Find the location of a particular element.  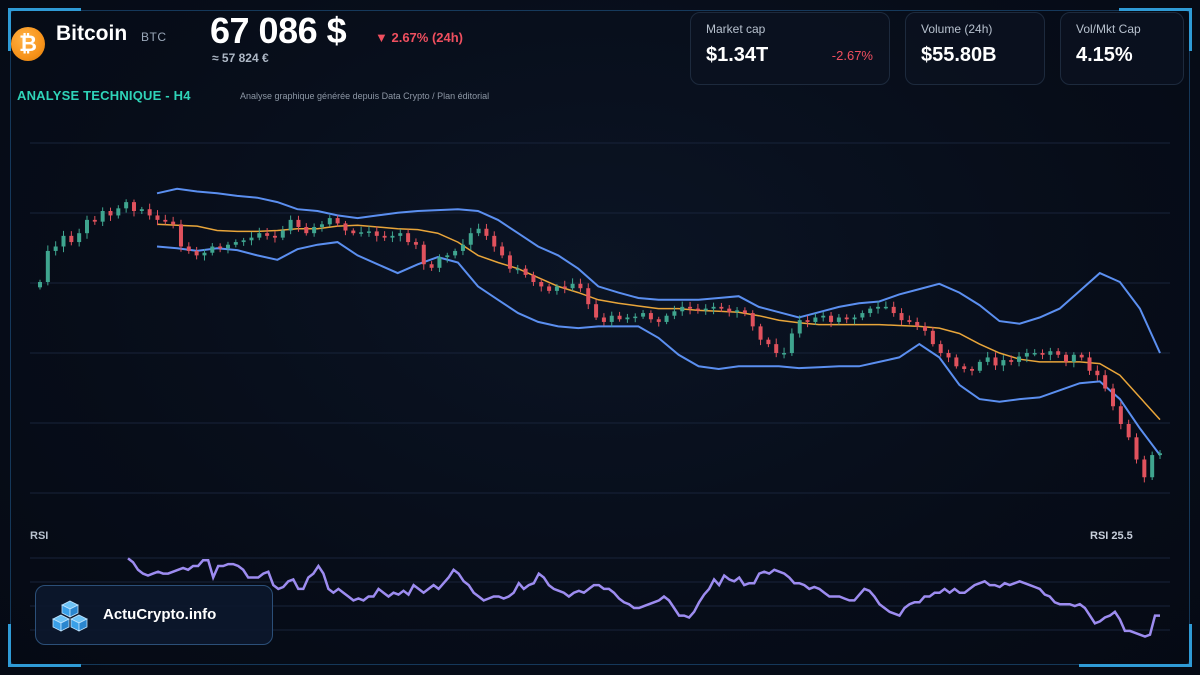

stat-card-volume: Volume (24h) $55.80B is located at coordinates (975, 48).